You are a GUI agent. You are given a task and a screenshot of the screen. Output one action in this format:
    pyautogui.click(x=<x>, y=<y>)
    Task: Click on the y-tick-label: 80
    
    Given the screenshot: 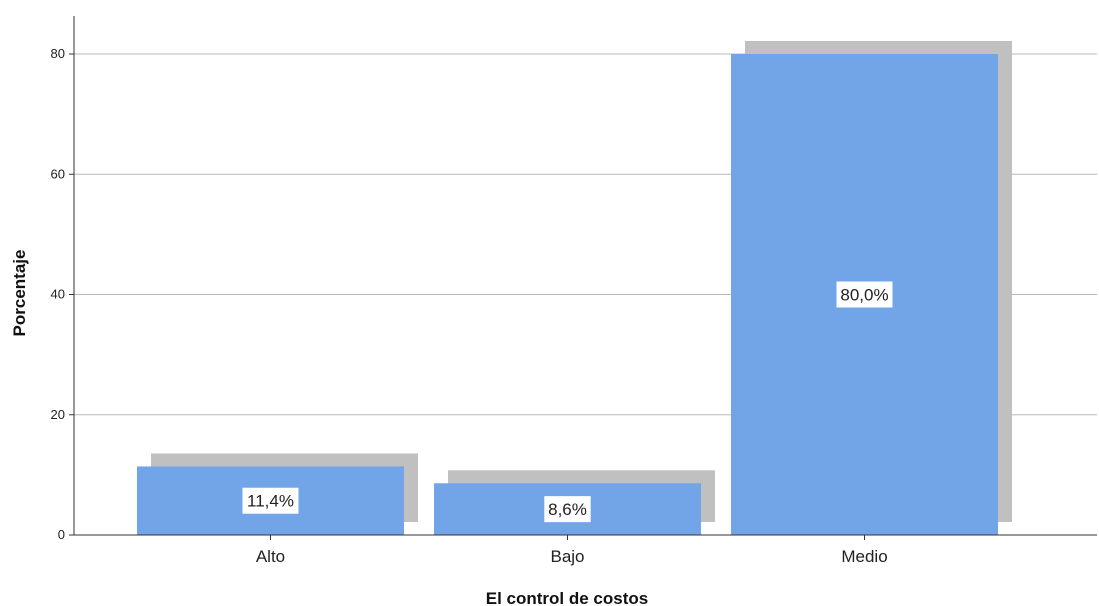 What is the action you would take?
    pyautogui.click(x=58, y=53)
    